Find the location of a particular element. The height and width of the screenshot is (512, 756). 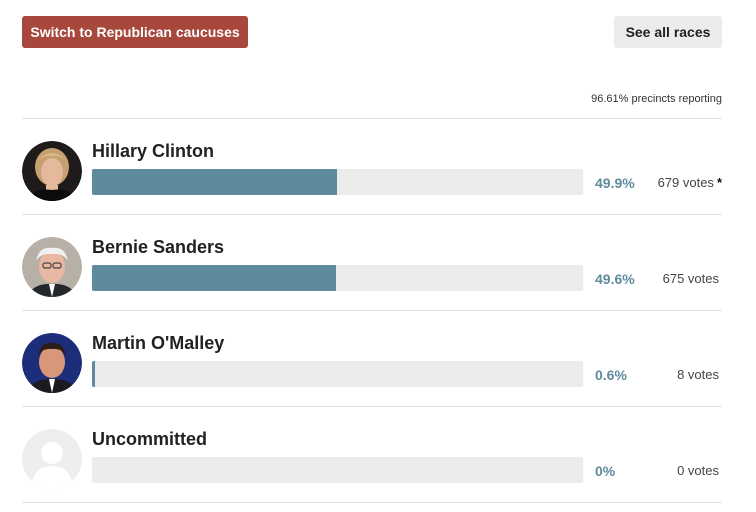

candidate-name: Bernie Sanders is located at coordinates (158, 247).